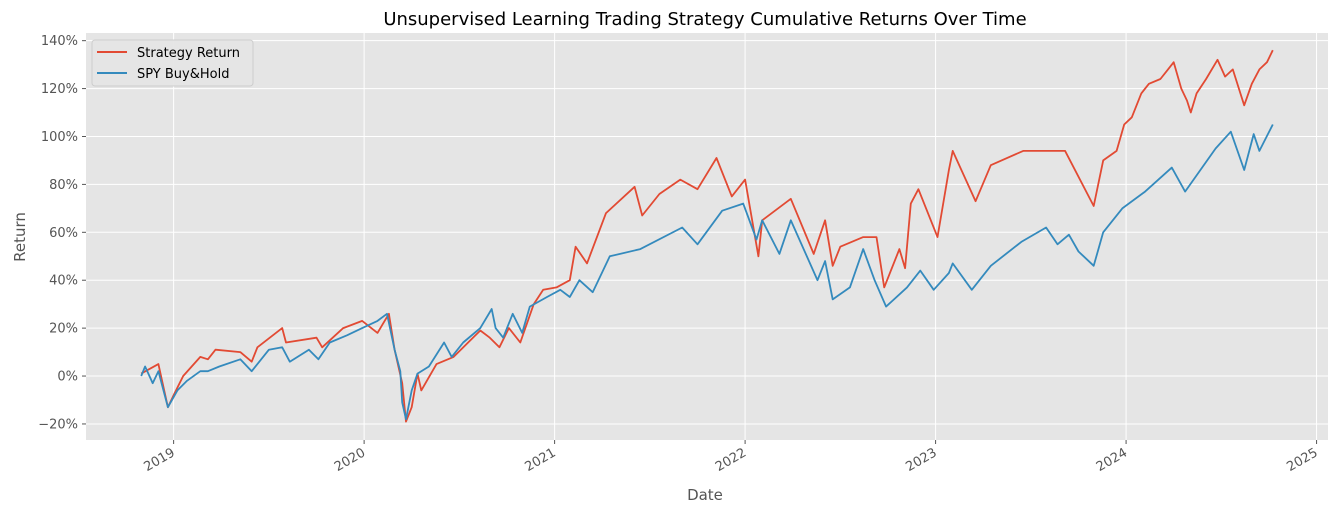 The image size is (1335, 518). Describe the element at coordinates (63, 329) in the screenshot. I see `y-tick-label: 20%` at that location.